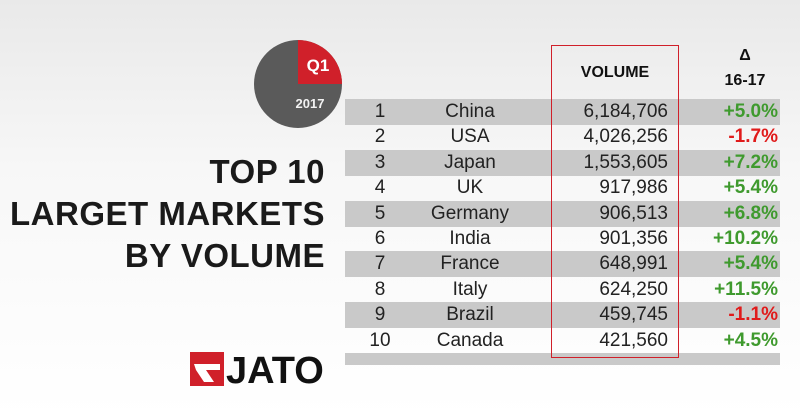 Image resolution: width=800 pixels, height=417 pixels. Describe the element at coordinates (745, 55) in the screenshot. I see `change-symbol: Δ` at that location.